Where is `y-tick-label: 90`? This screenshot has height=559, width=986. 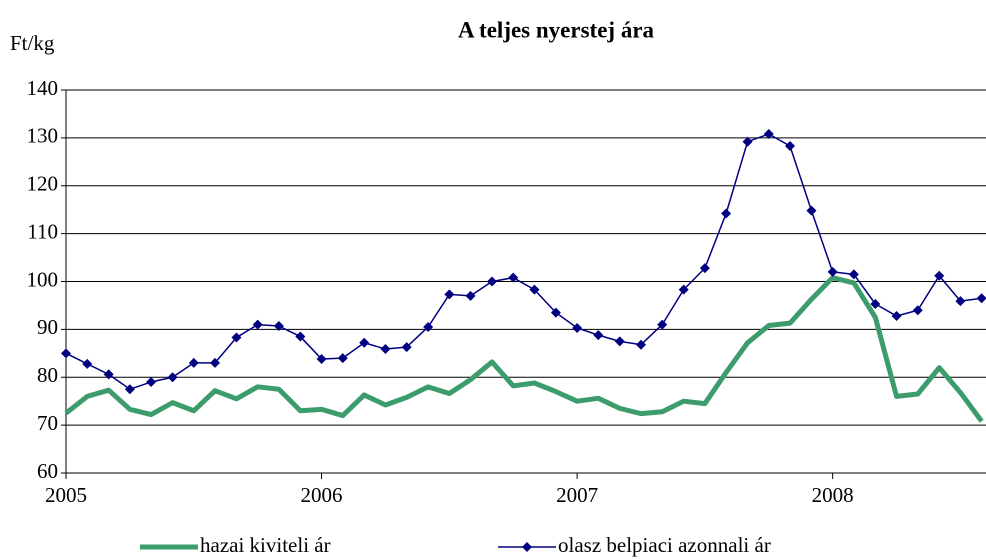
y-tick-label: 90 is located at coordinates (47, 327).